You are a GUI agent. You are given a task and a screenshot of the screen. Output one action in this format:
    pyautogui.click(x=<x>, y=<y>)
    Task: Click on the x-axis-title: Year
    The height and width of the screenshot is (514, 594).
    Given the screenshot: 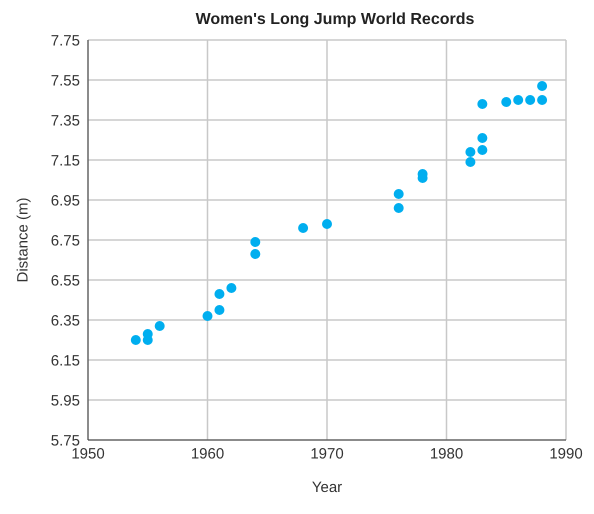 What is the action you would take?
    pyautogui.click(x=327, y=487)
    